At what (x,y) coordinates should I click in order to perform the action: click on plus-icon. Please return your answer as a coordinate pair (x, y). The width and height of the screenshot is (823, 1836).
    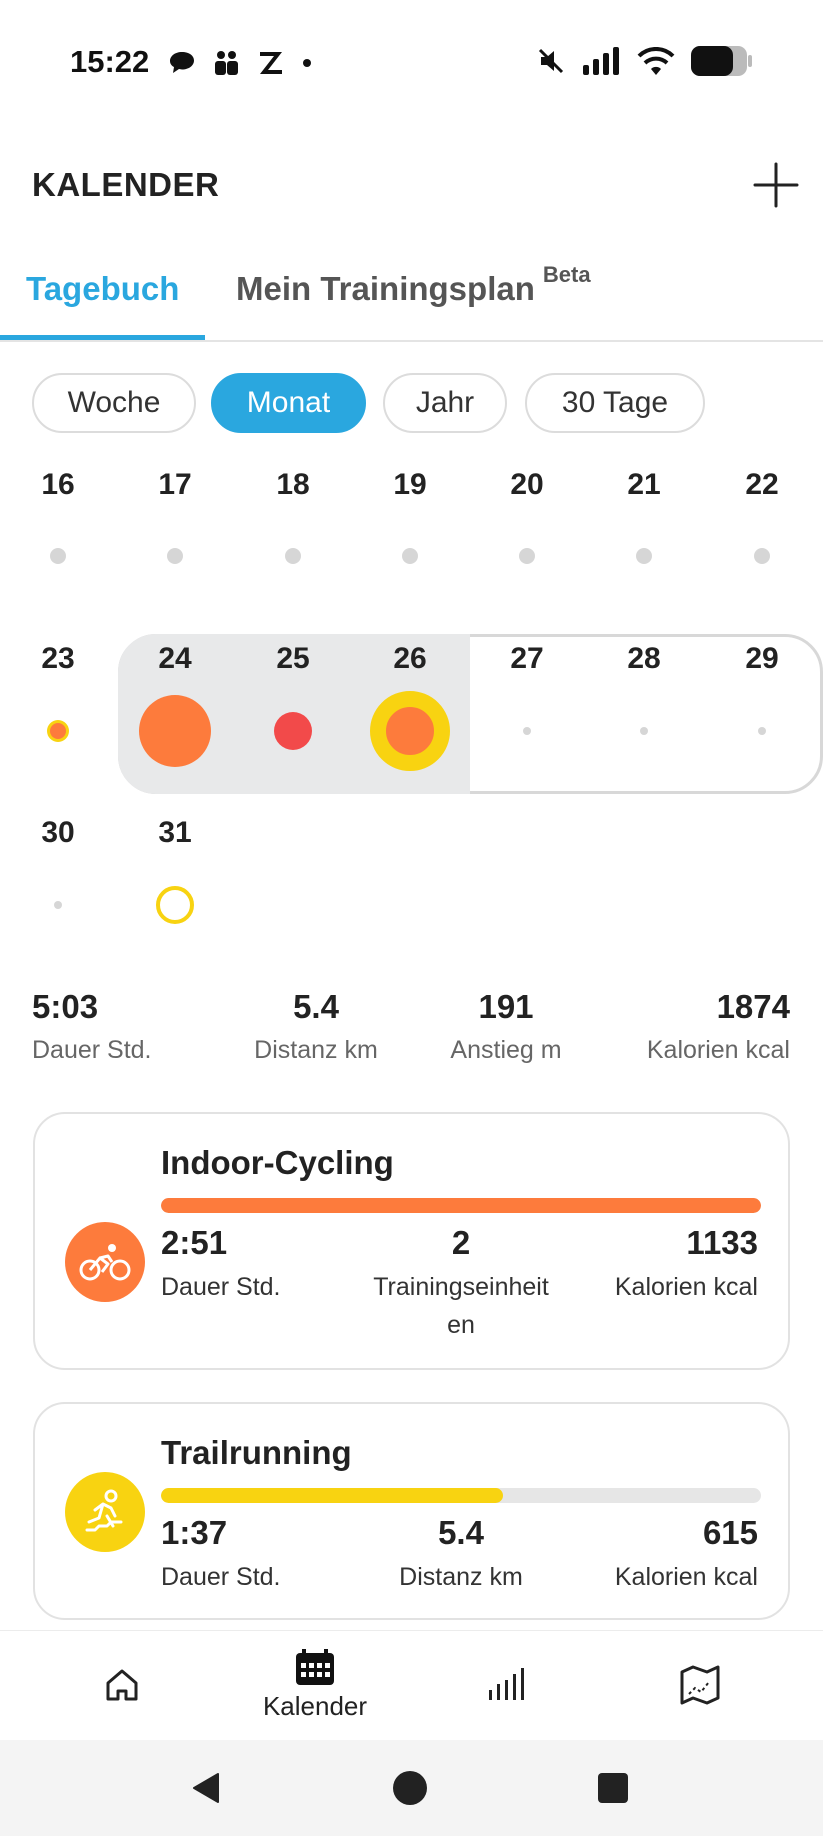
    Looking at the image, I should click on (776, 185).